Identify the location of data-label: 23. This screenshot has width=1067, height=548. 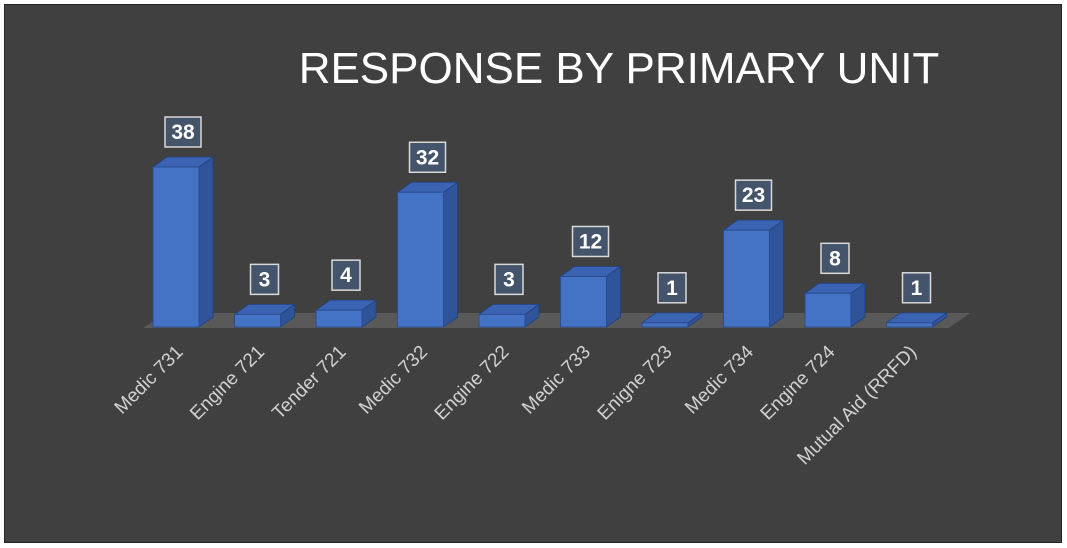
(753, 195).